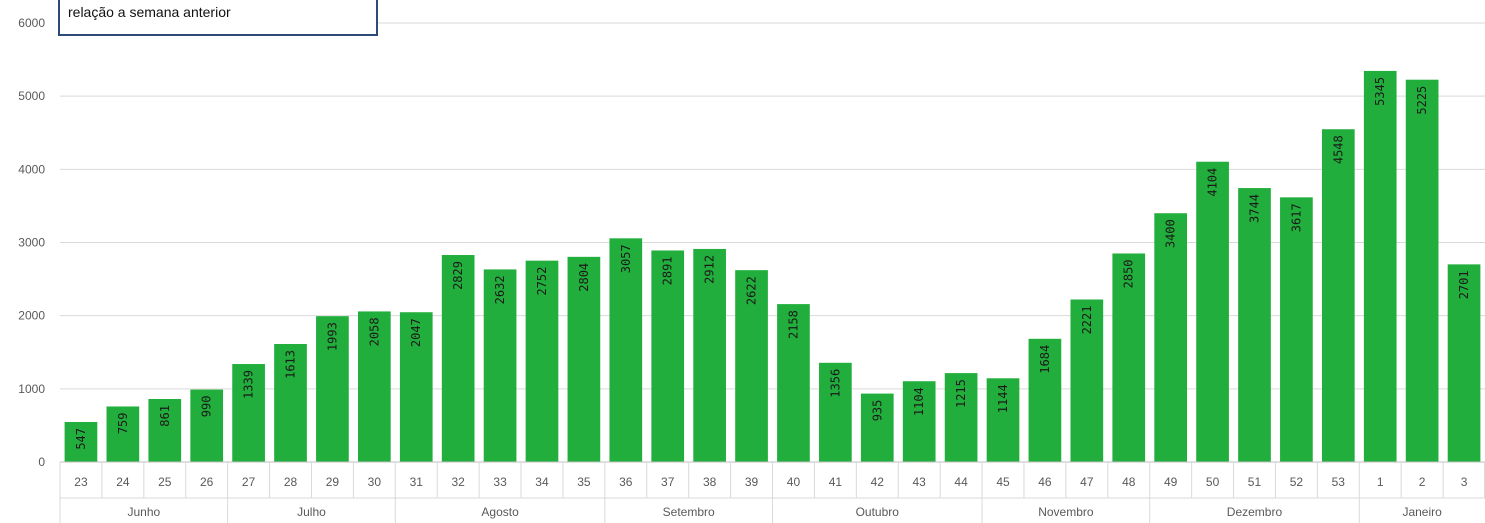 The height and width of the screenshot is (523, 1485). What do you see at coordinates (1255, 482) in the screenshot?
I see `week-tick-label: 51` at bounding box center [1255, 482].